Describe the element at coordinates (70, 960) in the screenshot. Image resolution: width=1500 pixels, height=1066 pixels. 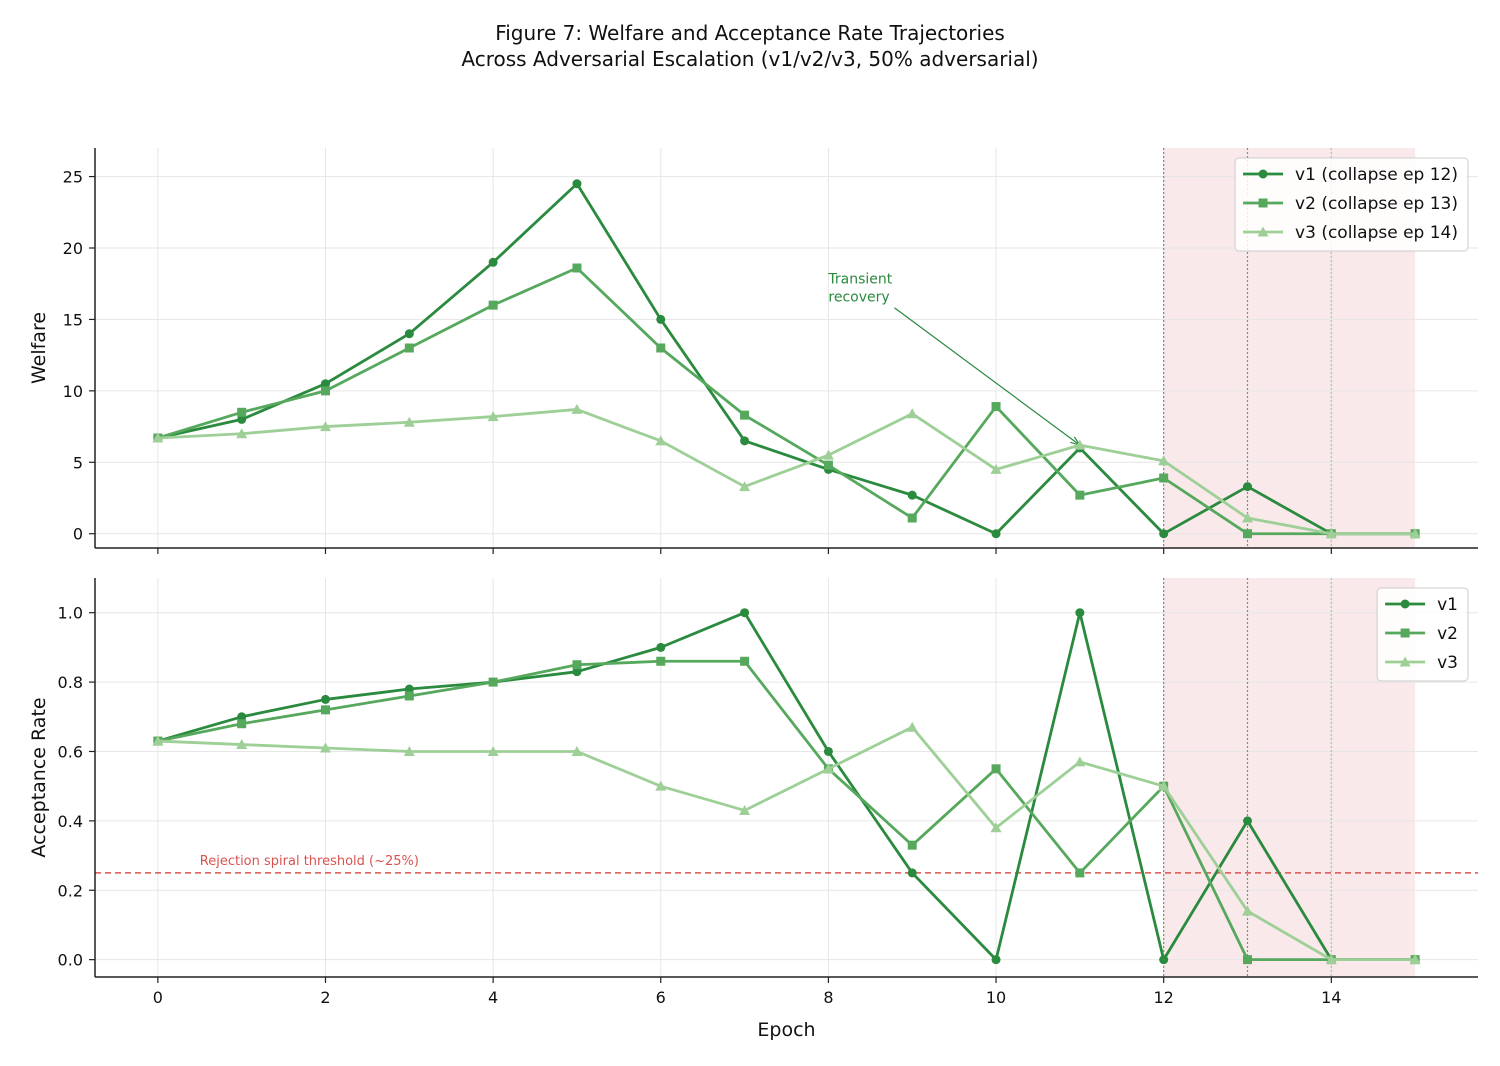
I see `y-tick-label: 0.0` at that location.